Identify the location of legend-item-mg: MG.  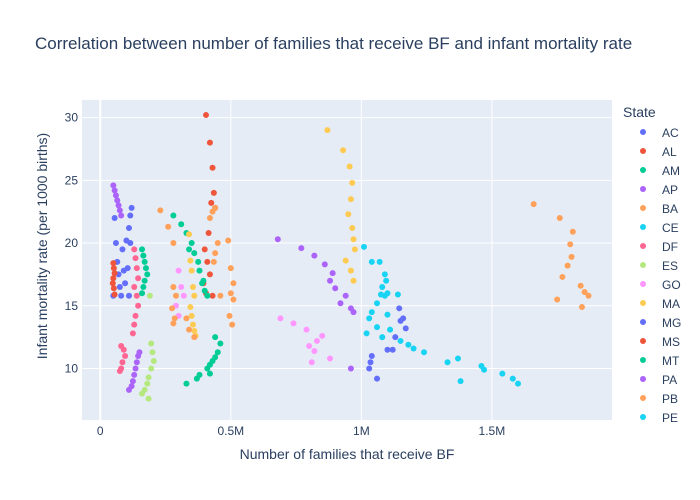
(660, 323).